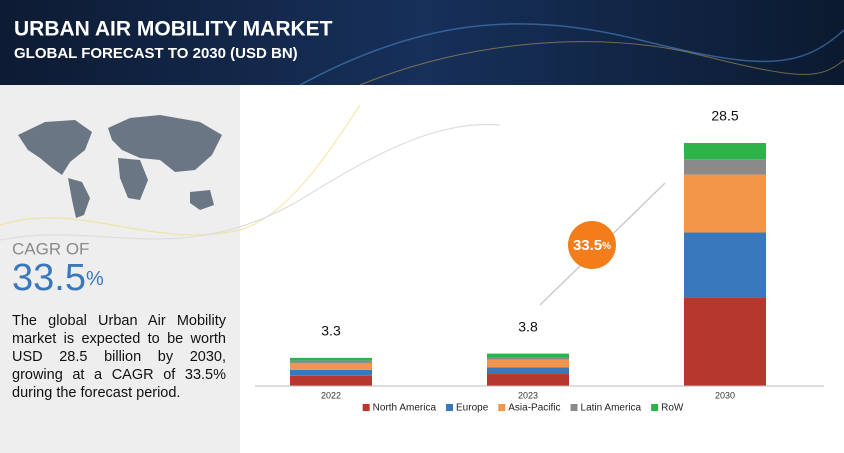 The image size is (844, 453). I want to click on world-map, so click(120, 166).